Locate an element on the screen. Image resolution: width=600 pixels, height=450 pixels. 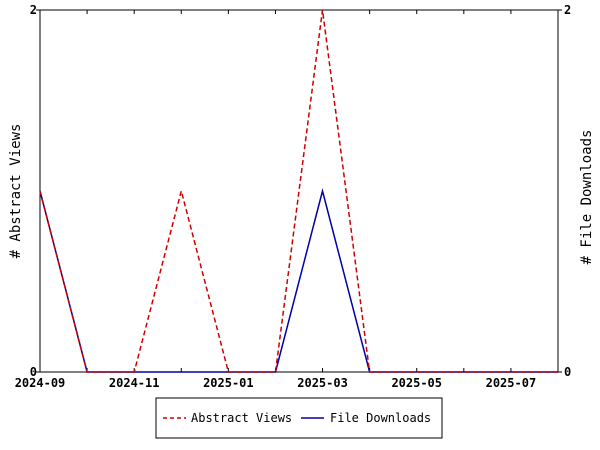
legend-label-abstract-views: Abstract Views is located at coordinates (241, 418).